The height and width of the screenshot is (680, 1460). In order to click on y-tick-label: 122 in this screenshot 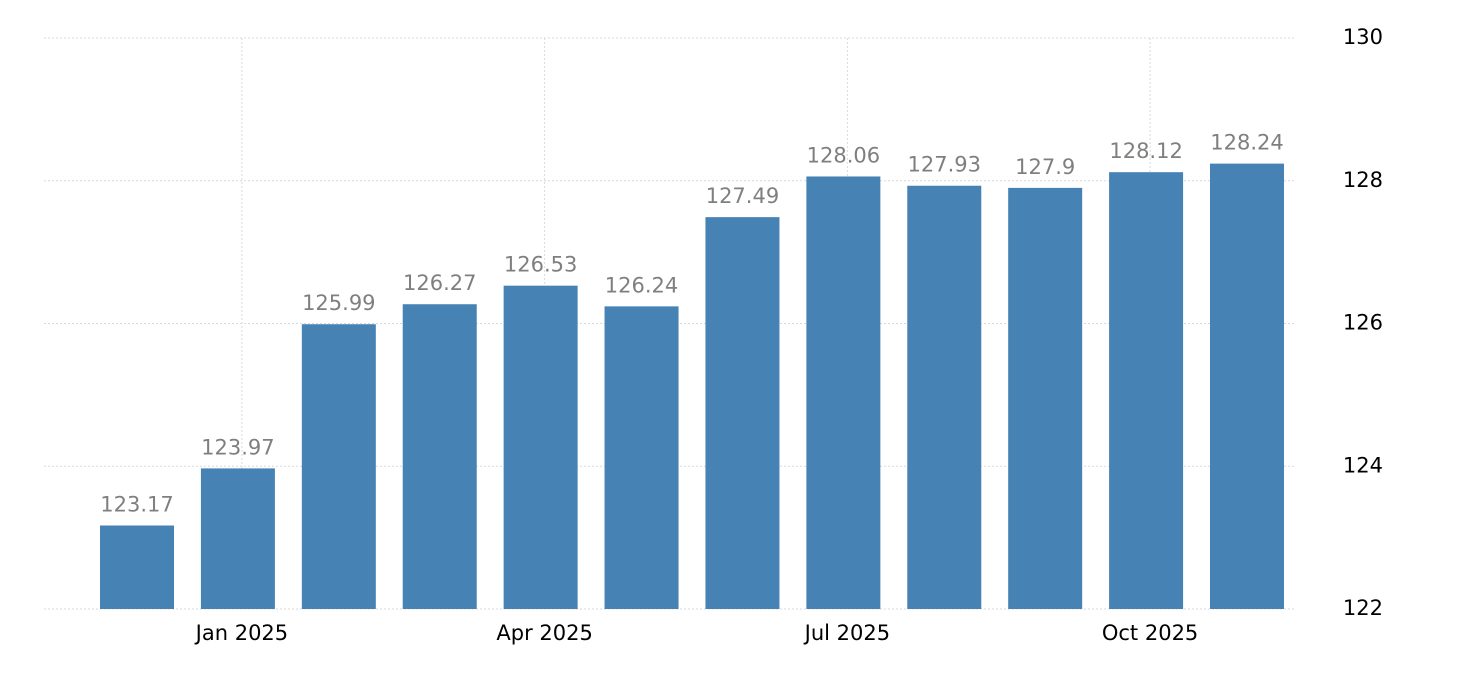, I will do `click(1363, 608)`.